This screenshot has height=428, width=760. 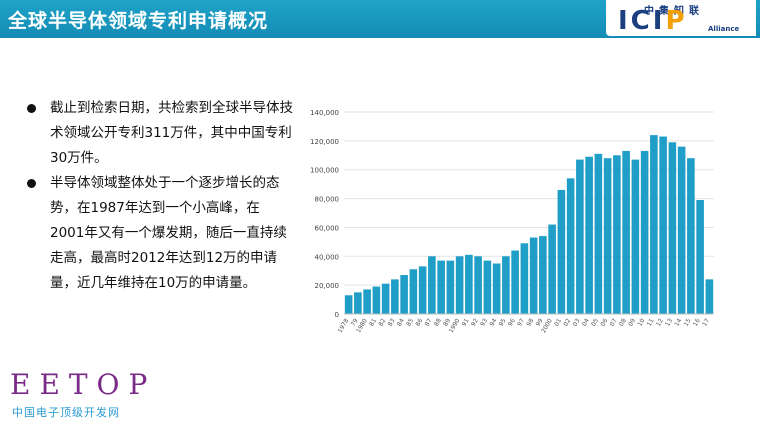 What do you see at coordinates (327, 228) in the screenshot?
I see `y-tick-label: 60,000` at bounding box center [327, 228].